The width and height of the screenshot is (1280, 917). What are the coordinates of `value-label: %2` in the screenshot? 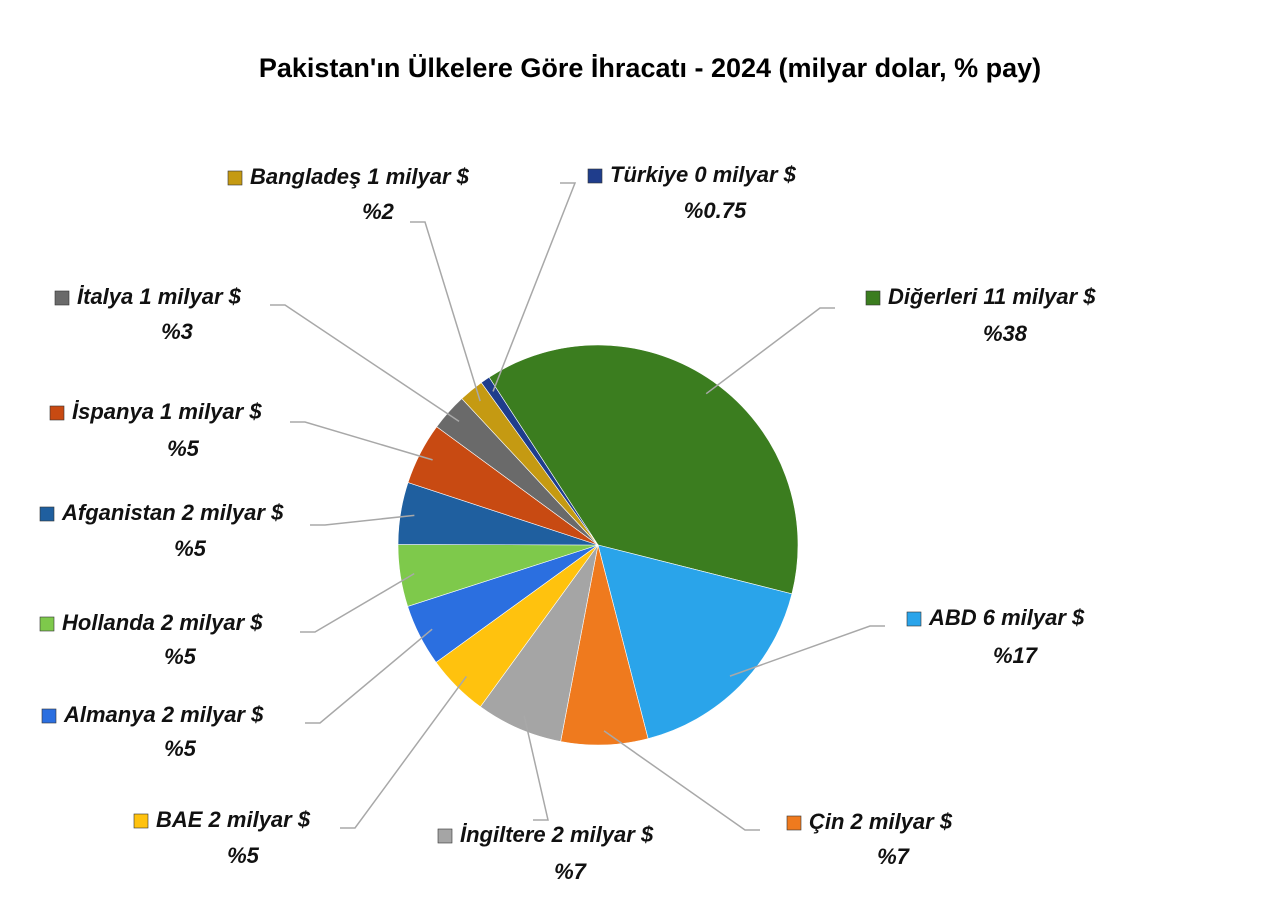 It's located at (378, 211).